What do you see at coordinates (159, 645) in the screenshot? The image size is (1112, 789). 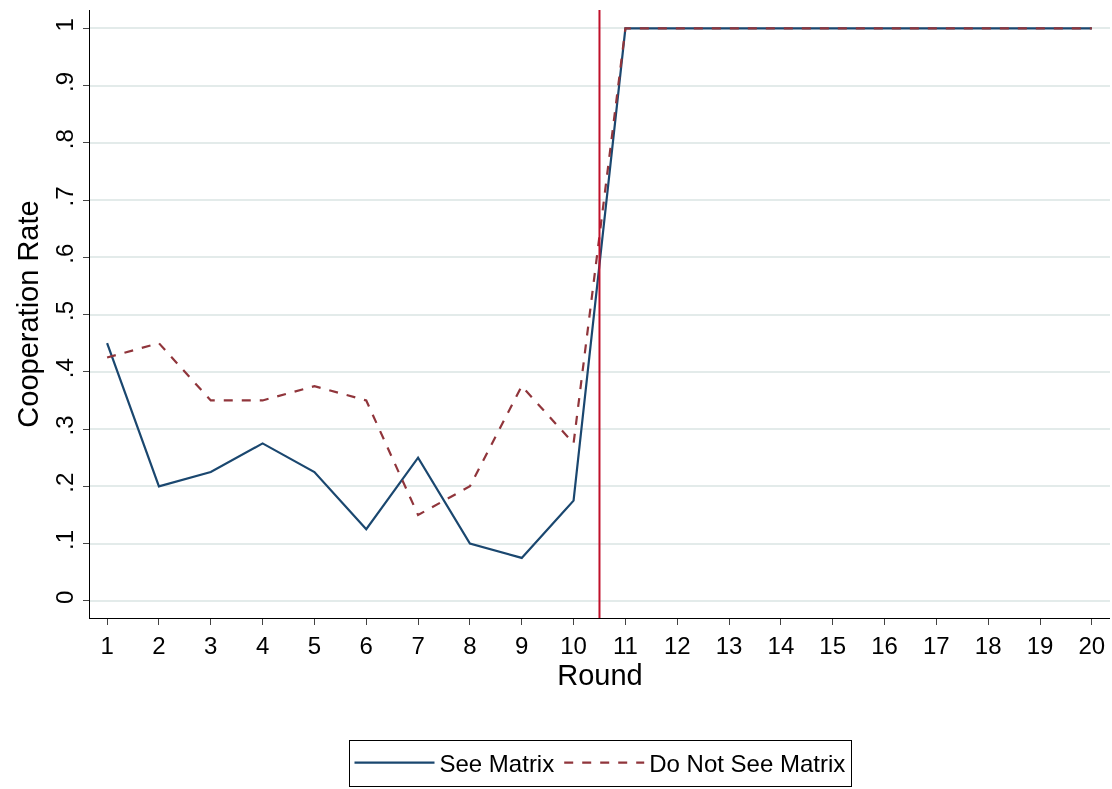 I see `x-tick-label: 2` at bounding box center [159, 645].